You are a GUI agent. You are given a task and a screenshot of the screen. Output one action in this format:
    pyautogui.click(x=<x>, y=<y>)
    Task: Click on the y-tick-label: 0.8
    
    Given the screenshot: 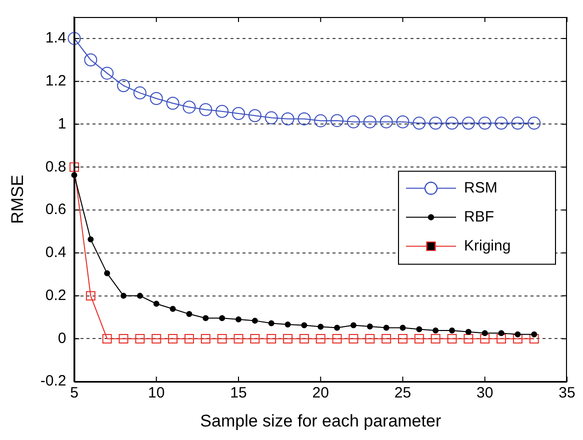 What is the action you would take?
    pyautogui.click(x=55, y=167)
    